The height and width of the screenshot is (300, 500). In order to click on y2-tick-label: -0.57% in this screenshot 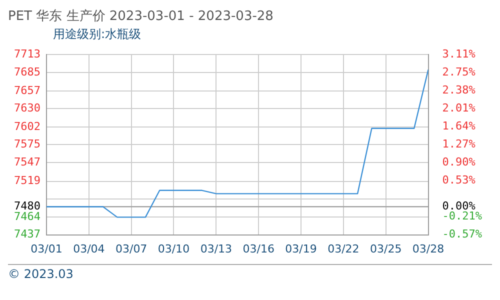, I will do `click(462, 234)`.